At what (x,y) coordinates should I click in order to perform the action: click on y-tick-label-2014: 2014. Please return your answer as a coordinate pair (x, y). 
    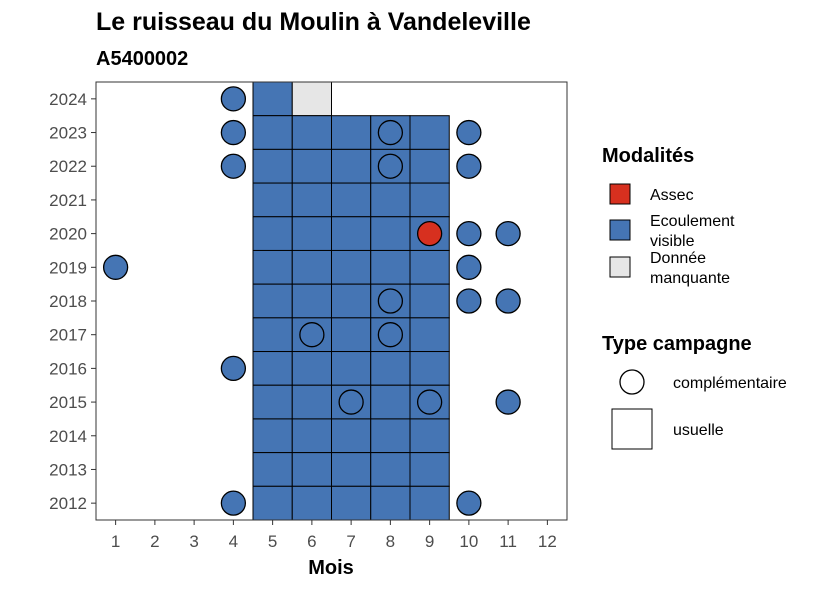
    Looking at the image, I should click on (68, 436).